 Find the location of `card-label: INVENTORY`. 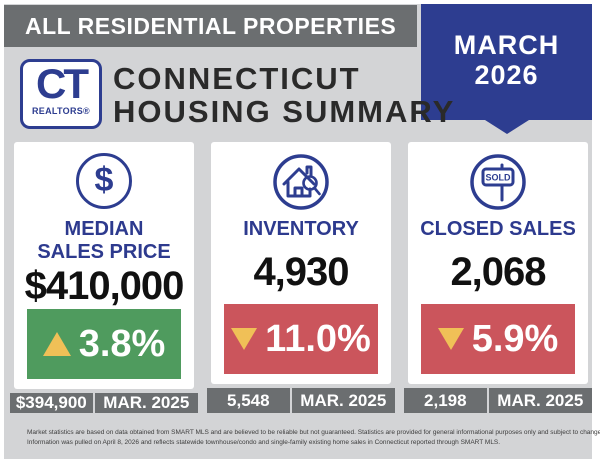

card-label: INVENTORY is located at coordinates (301, 229).